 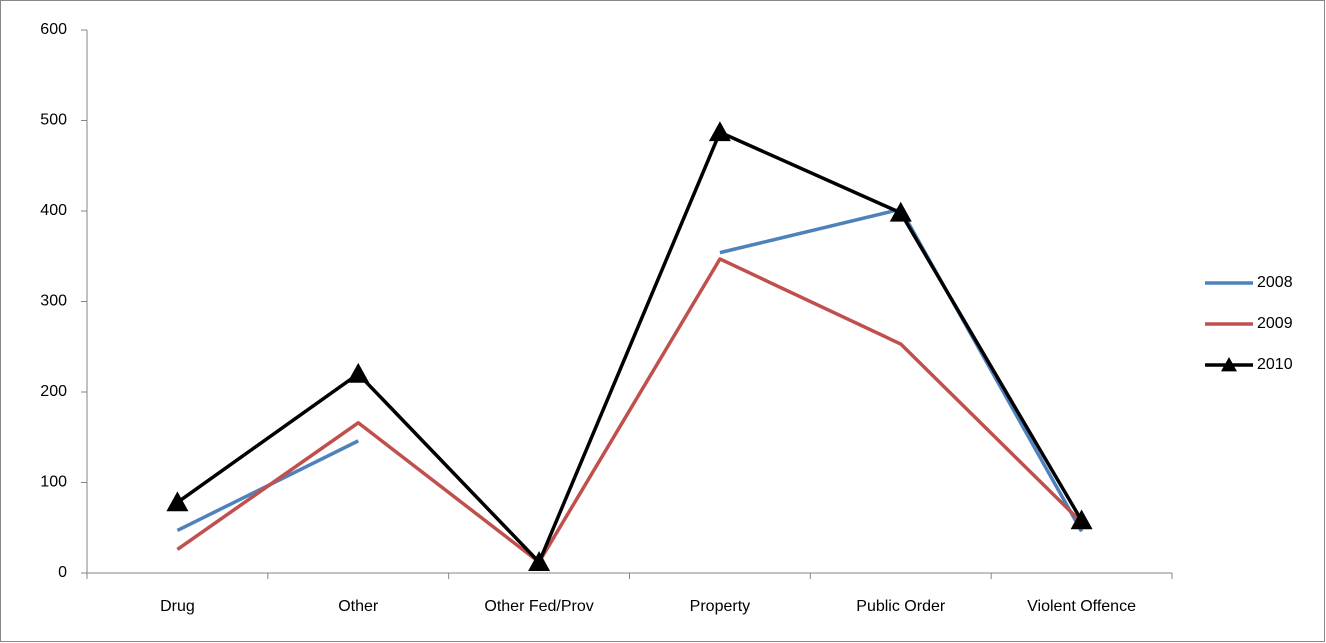 I want to click on x-tick-label: Drug, so click(x=177, y=606).